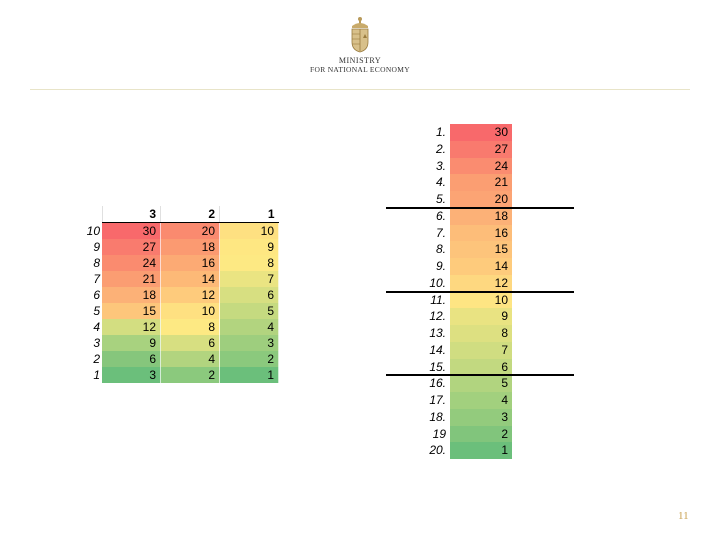 This screenshot has height=540, width=720. I want to click on table-cell: 5, so click(249, 311).